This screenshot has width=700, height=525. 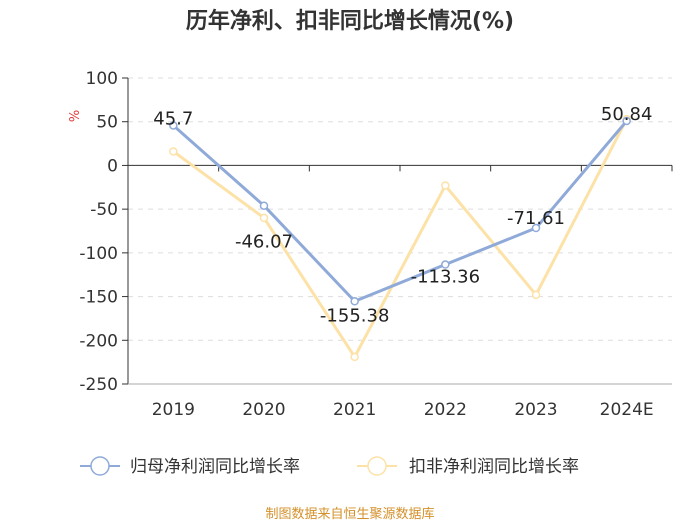 I want to click on y-tick-label-6: -200, so click(x=98, y=341).